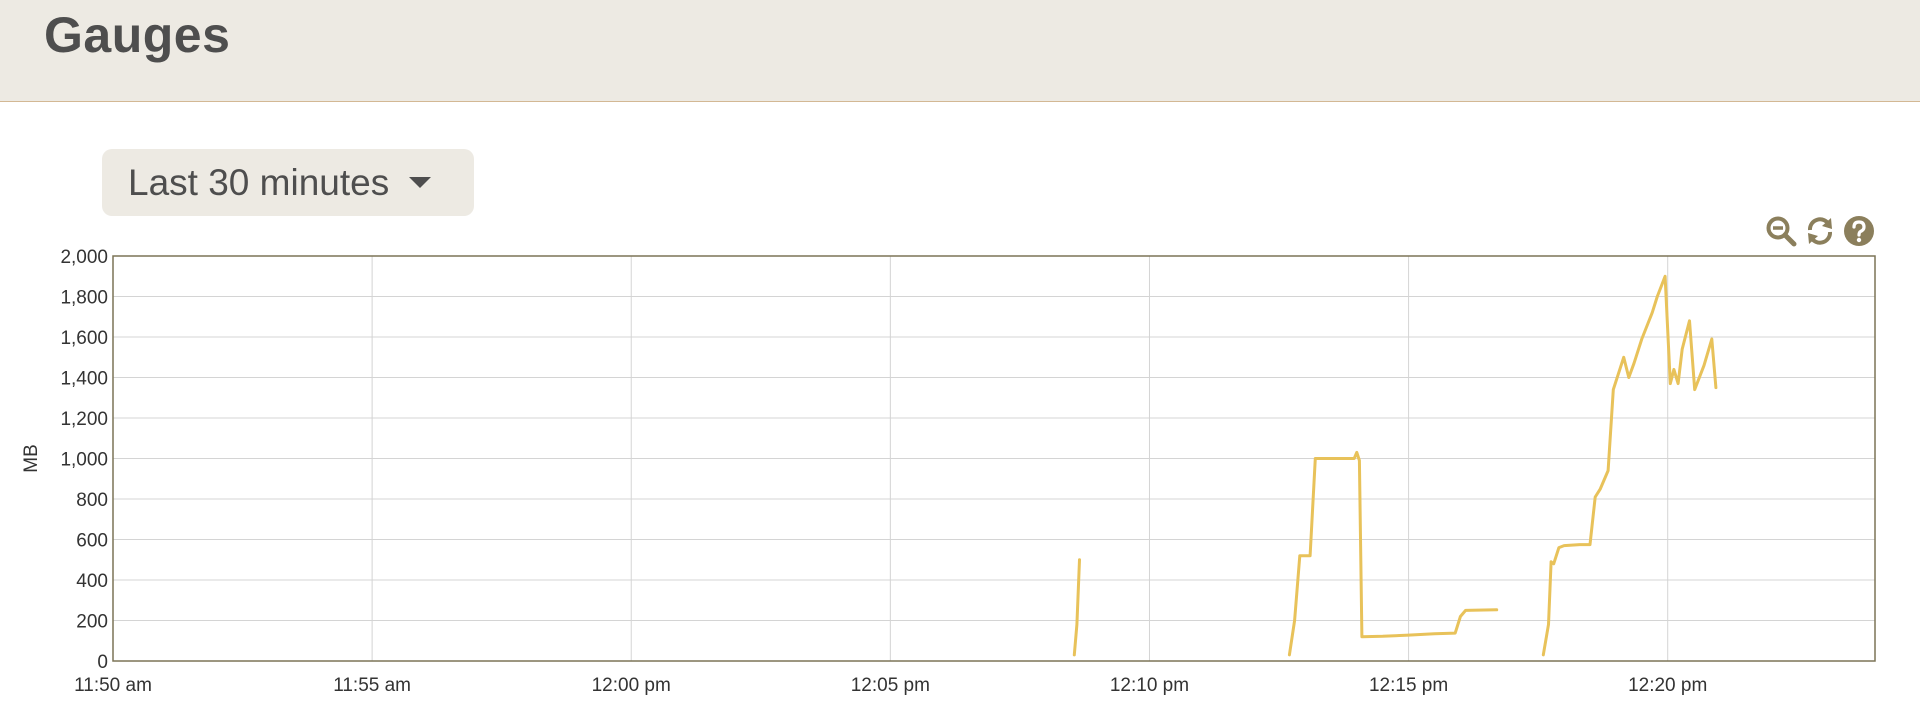 Image resolution: width=1920 pixels, height=712 pixels. I want to click on y-tick-label: 1,400, so click(84, 379).